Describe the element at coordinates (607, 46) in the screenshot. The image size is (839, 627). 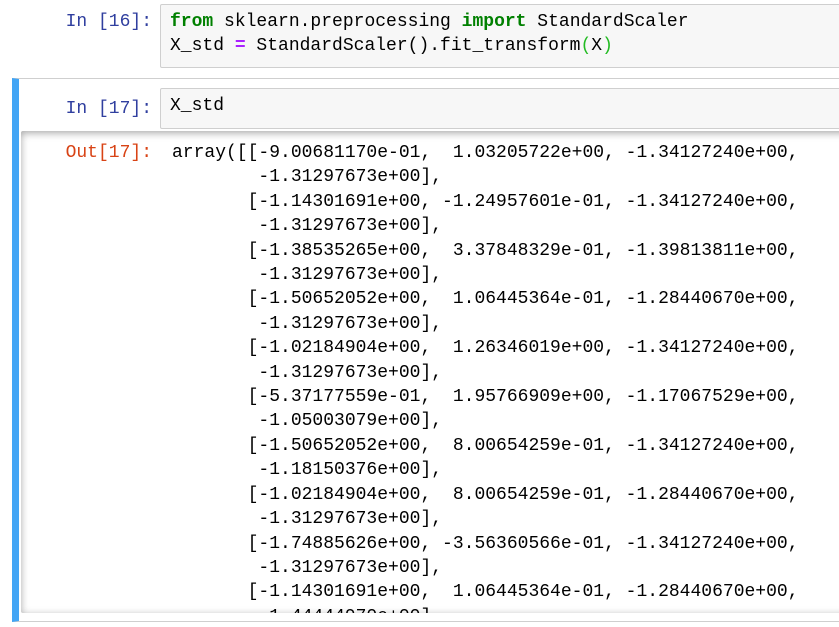
I see `paren: )` at that location.